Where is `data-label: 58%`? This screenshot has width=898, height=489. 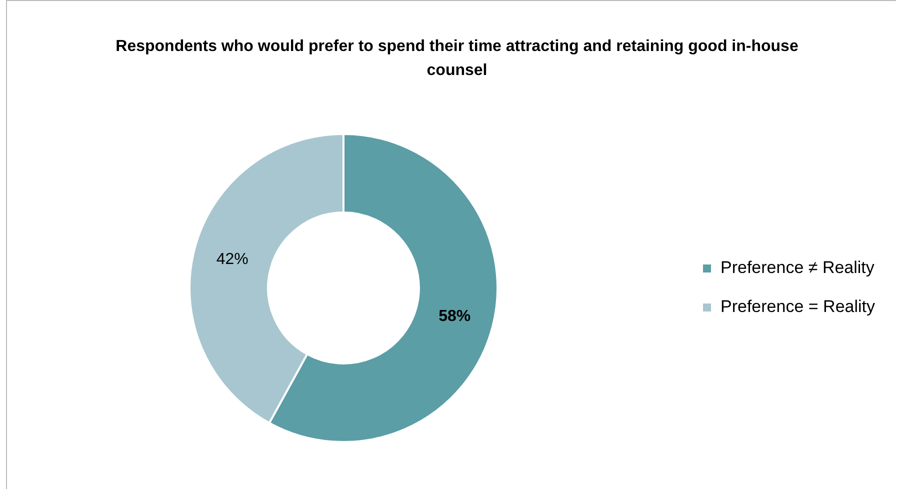 data-label: 58% is located at coordinates (454, 316).